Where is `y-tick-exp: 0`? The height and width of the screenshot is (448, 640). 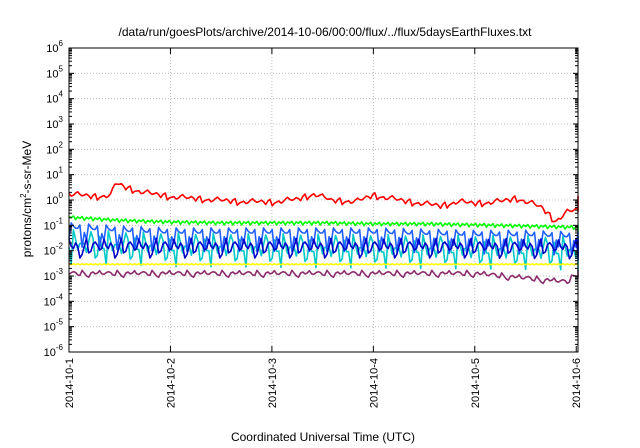 y-tick-exp: 0 is located at coordinates (61, 195).